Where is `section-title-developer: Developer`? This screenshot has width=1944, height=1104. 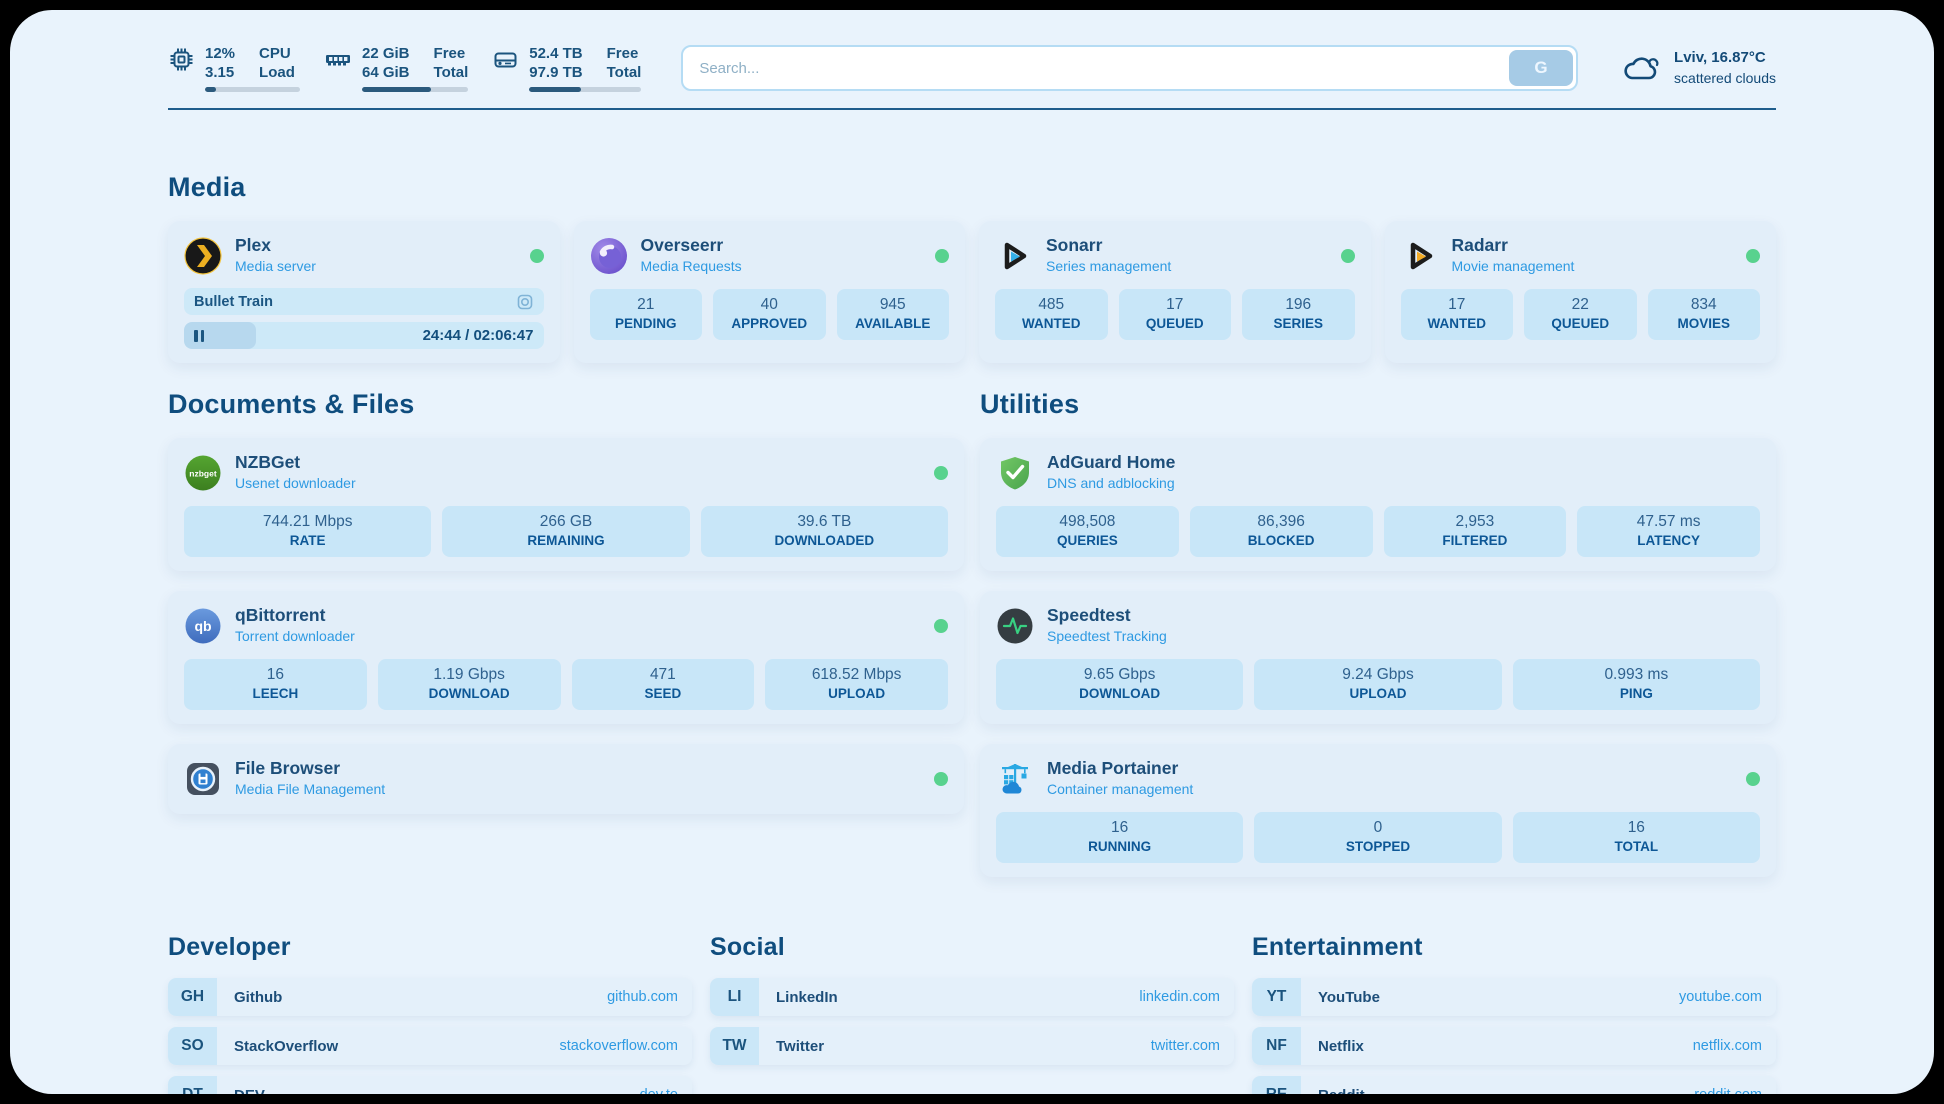
section-title-developer: Developer is located at coordinates (229, 947).